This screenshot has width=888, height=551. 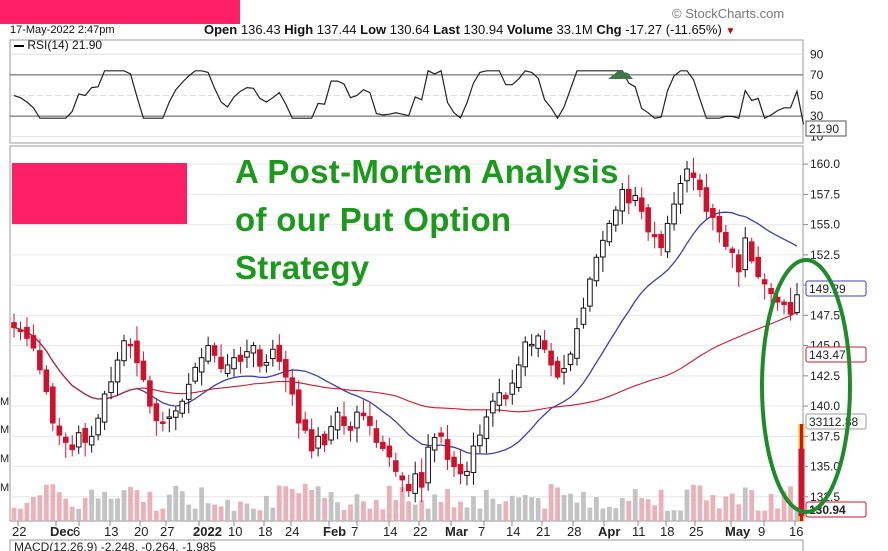 What do you see at coordinates (825, 164) in the screenshot?
I see `price-tick-label: 160.0` at bounding box center [825, 164].